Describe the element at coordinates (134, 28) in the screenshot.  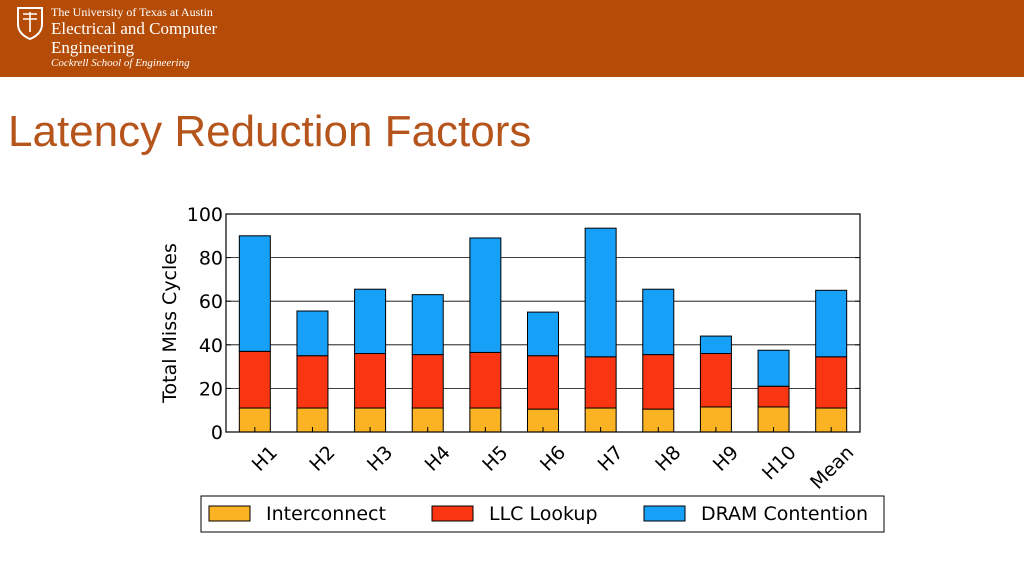
I see `department-name-line1: Electrical and Computer` at that location.